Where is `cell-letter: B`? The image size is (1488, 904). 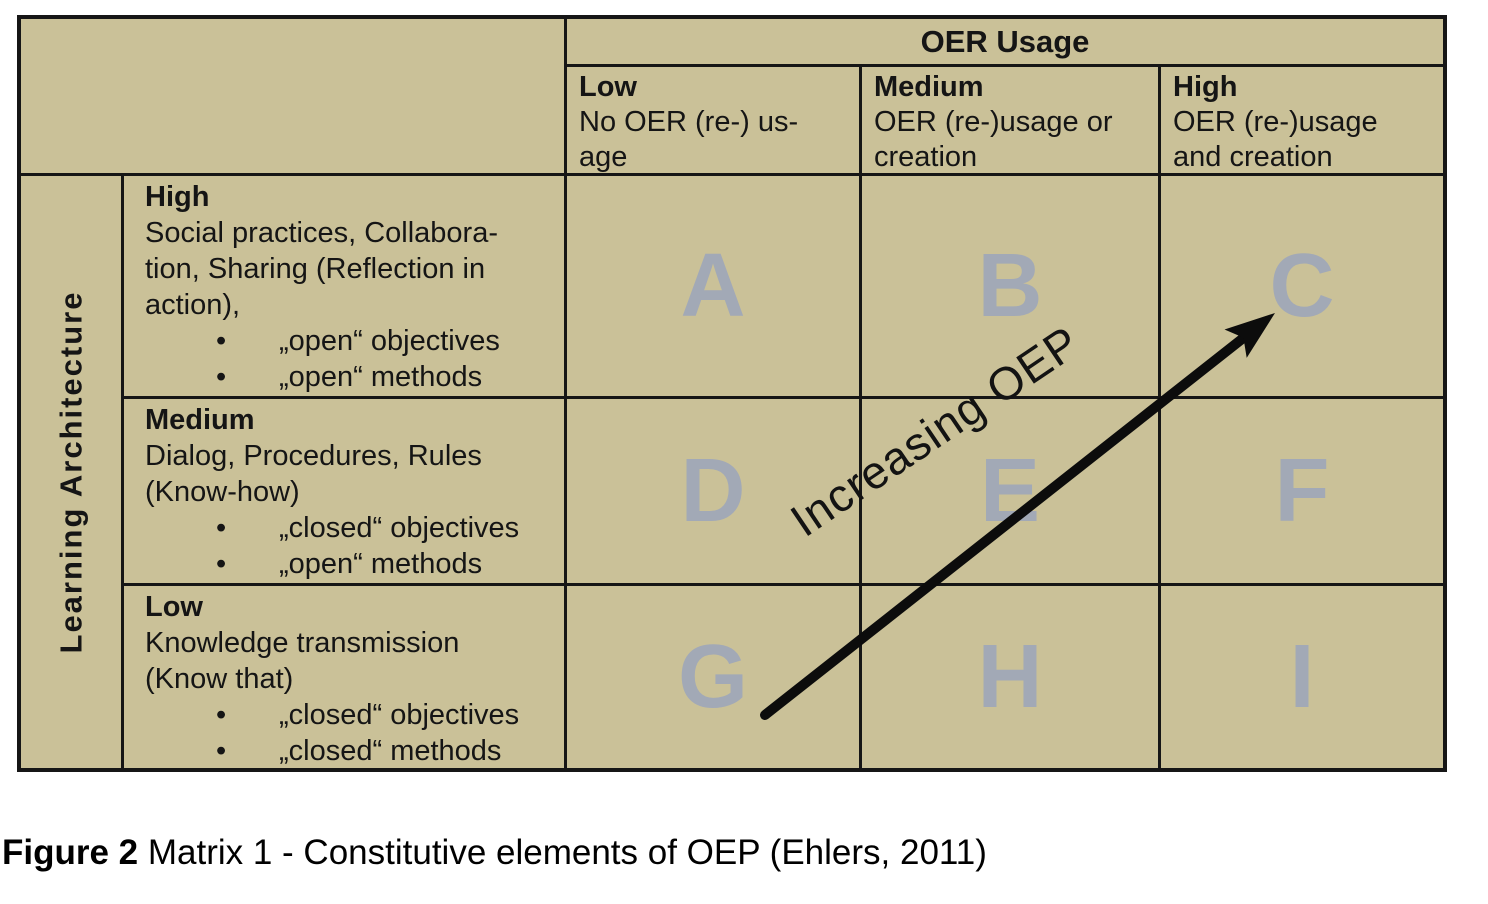 cell-letter: B is located at coordinates (1010, 286).